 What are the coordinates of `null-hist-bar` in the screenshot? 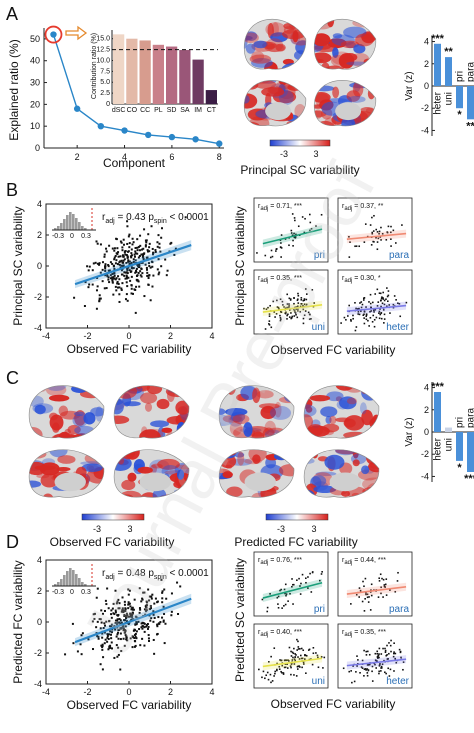 It's located at (58, 584).